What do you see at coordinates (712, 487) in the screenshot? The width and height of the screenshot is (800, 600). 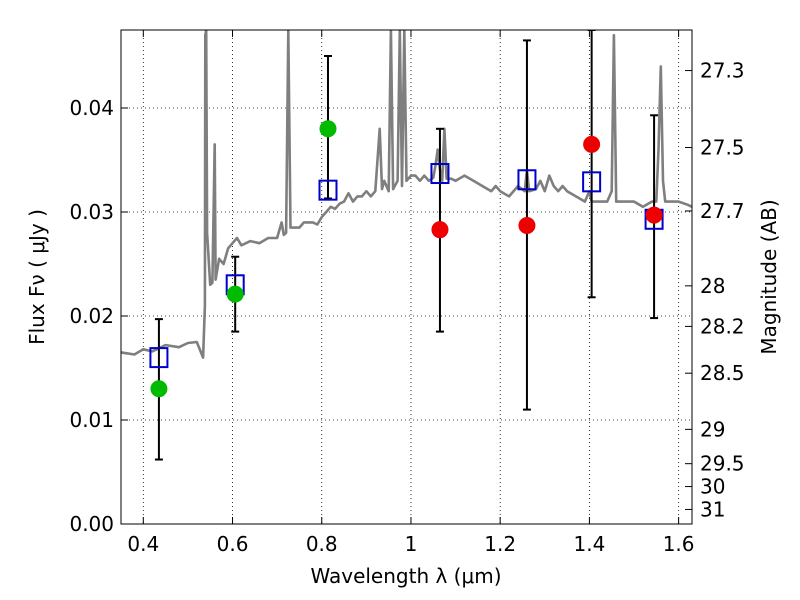 I see `mag-tick-label: 30` at bounding box center [712, 487].